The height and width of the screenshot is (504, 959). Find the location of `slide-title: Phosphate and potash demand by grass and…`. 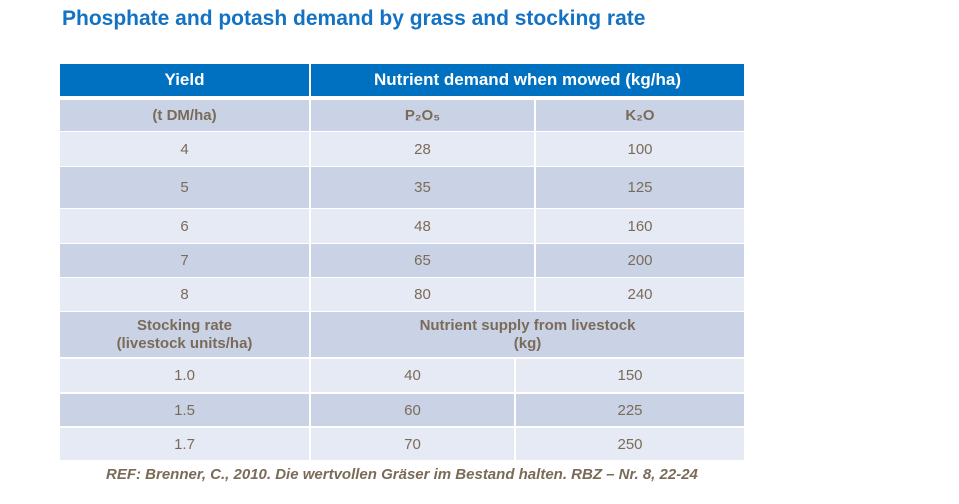

slide-title: Phosphate and potash demand by grass and… is located at coordinates (354, 18).